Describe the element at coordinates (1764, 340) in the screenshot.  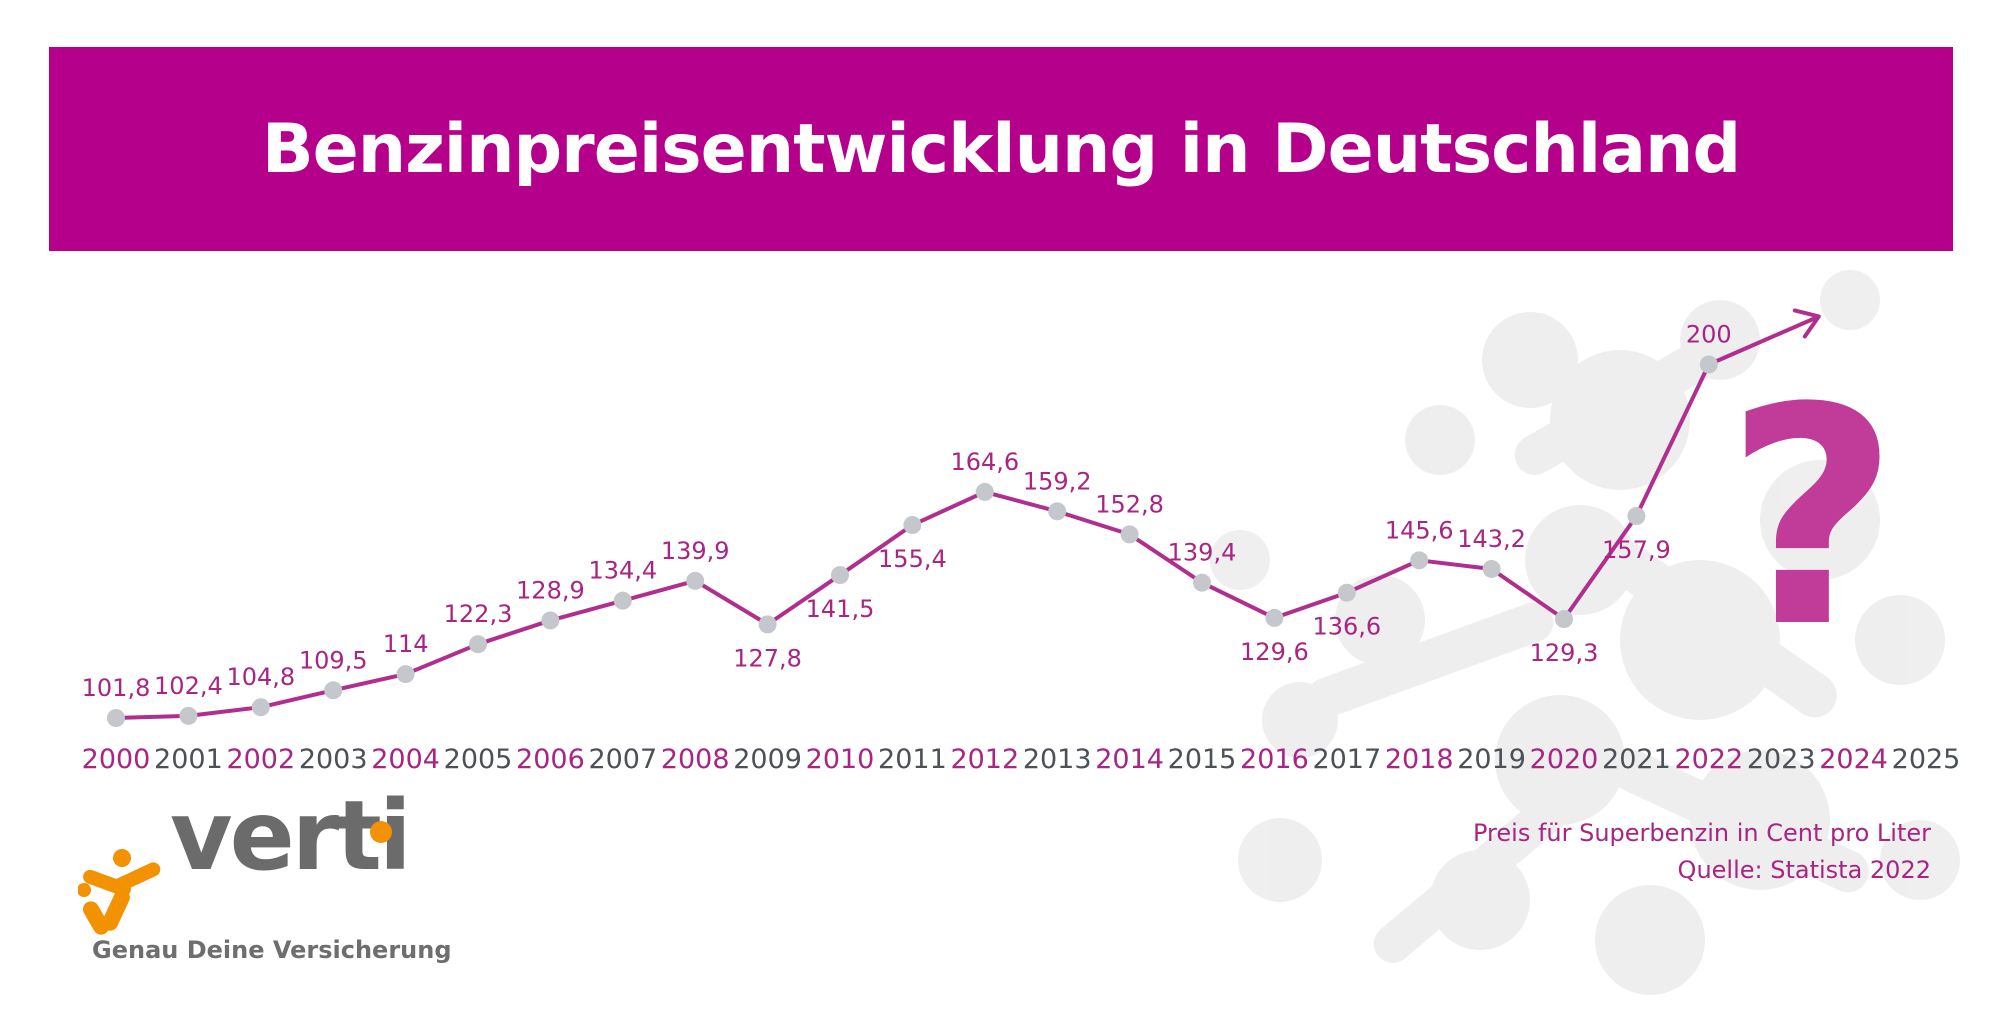
I see `trend-arrow-line` at that location.